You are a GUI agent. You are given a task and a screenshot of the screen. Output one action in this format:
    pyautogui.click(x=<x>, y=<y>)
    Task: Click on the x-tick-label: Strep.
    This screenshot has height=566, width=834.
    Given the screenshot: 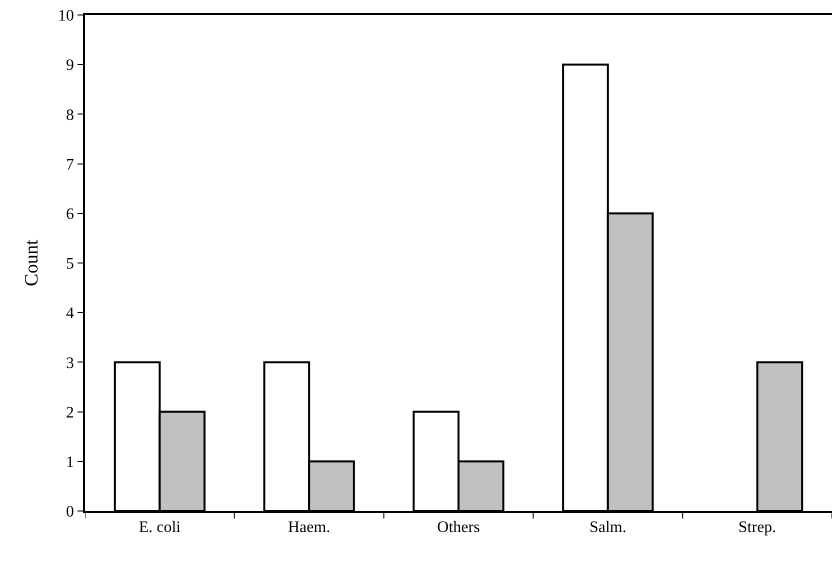 What is the action you would take?
    pyautogui.click(x=757, y=527)
    